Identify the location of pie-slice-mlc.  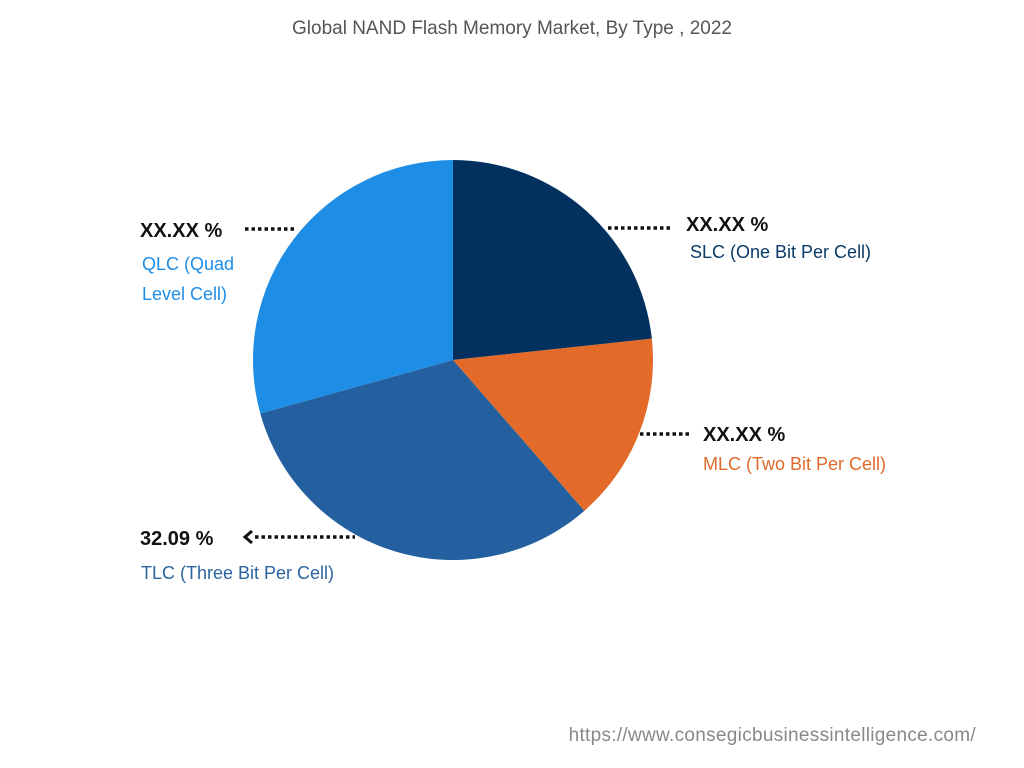
(553, 424).